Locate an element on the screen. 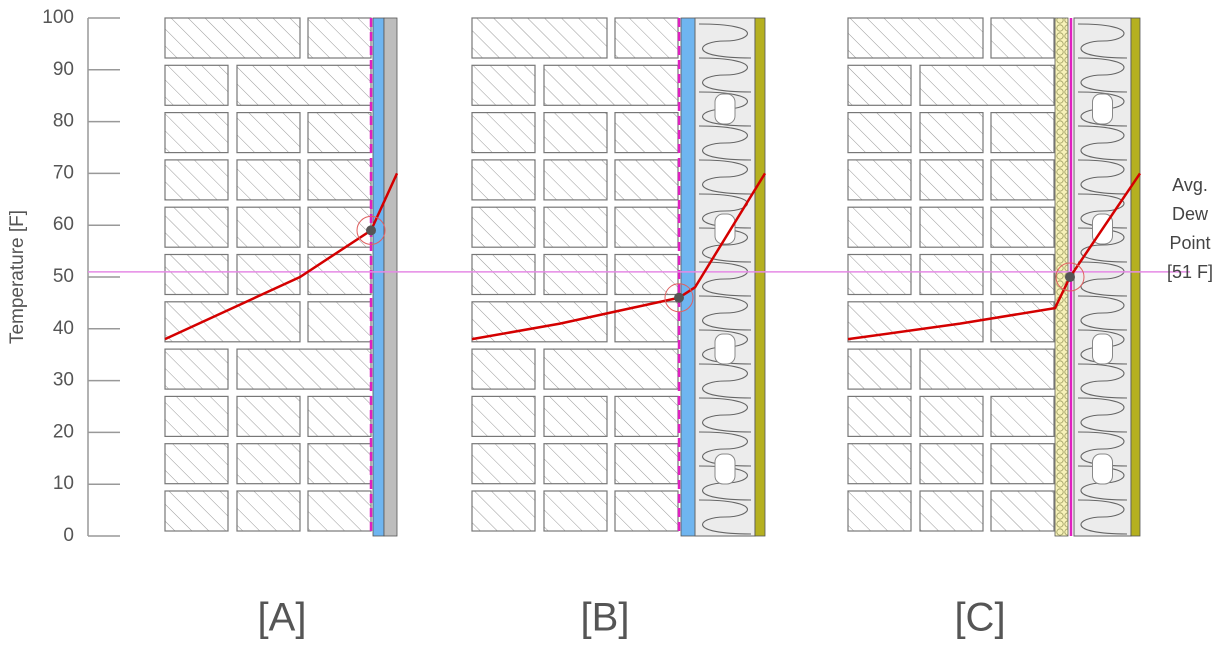 This screenshot has width=1226, height=647. dew-point-label: [51 F] is located at coordinates (1190, 272).